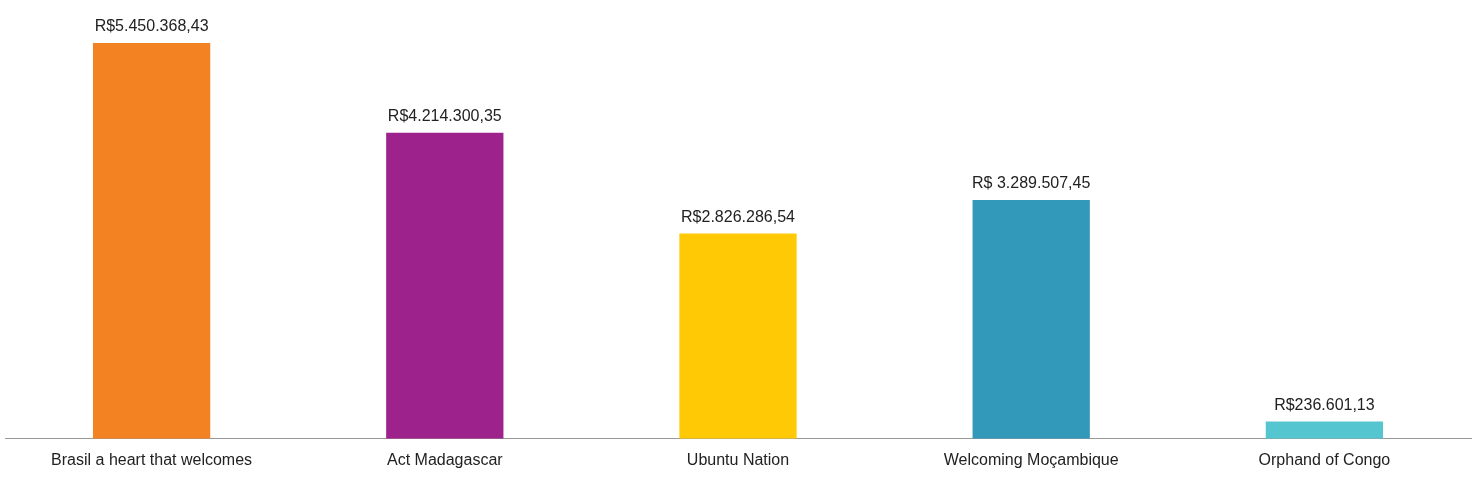  I want to click on data-label: R$5.450.368,43, so click(151, 26).